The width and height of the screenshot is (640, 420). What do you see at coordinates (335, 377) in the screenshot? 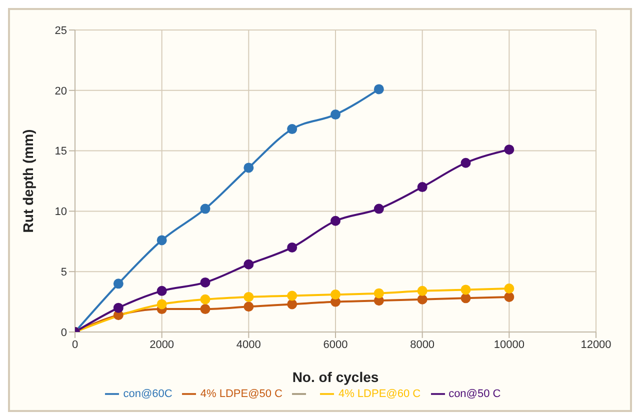
I see `x-axis-title: No. of cycles` at bounding box center [335, 377].